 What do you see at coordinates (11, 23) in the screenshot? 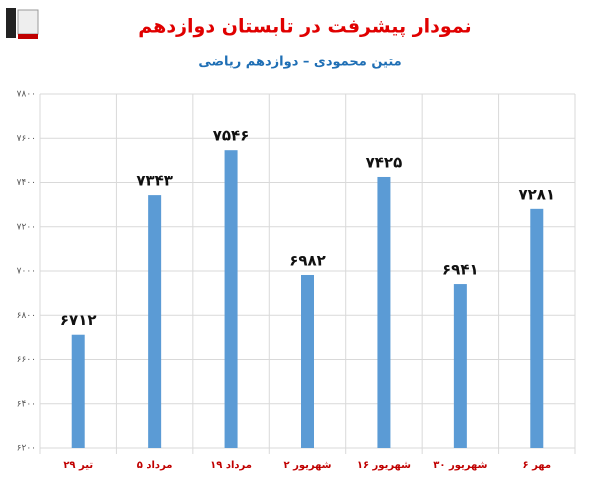
I see `logo-figure` at bounding box center [11, 23].